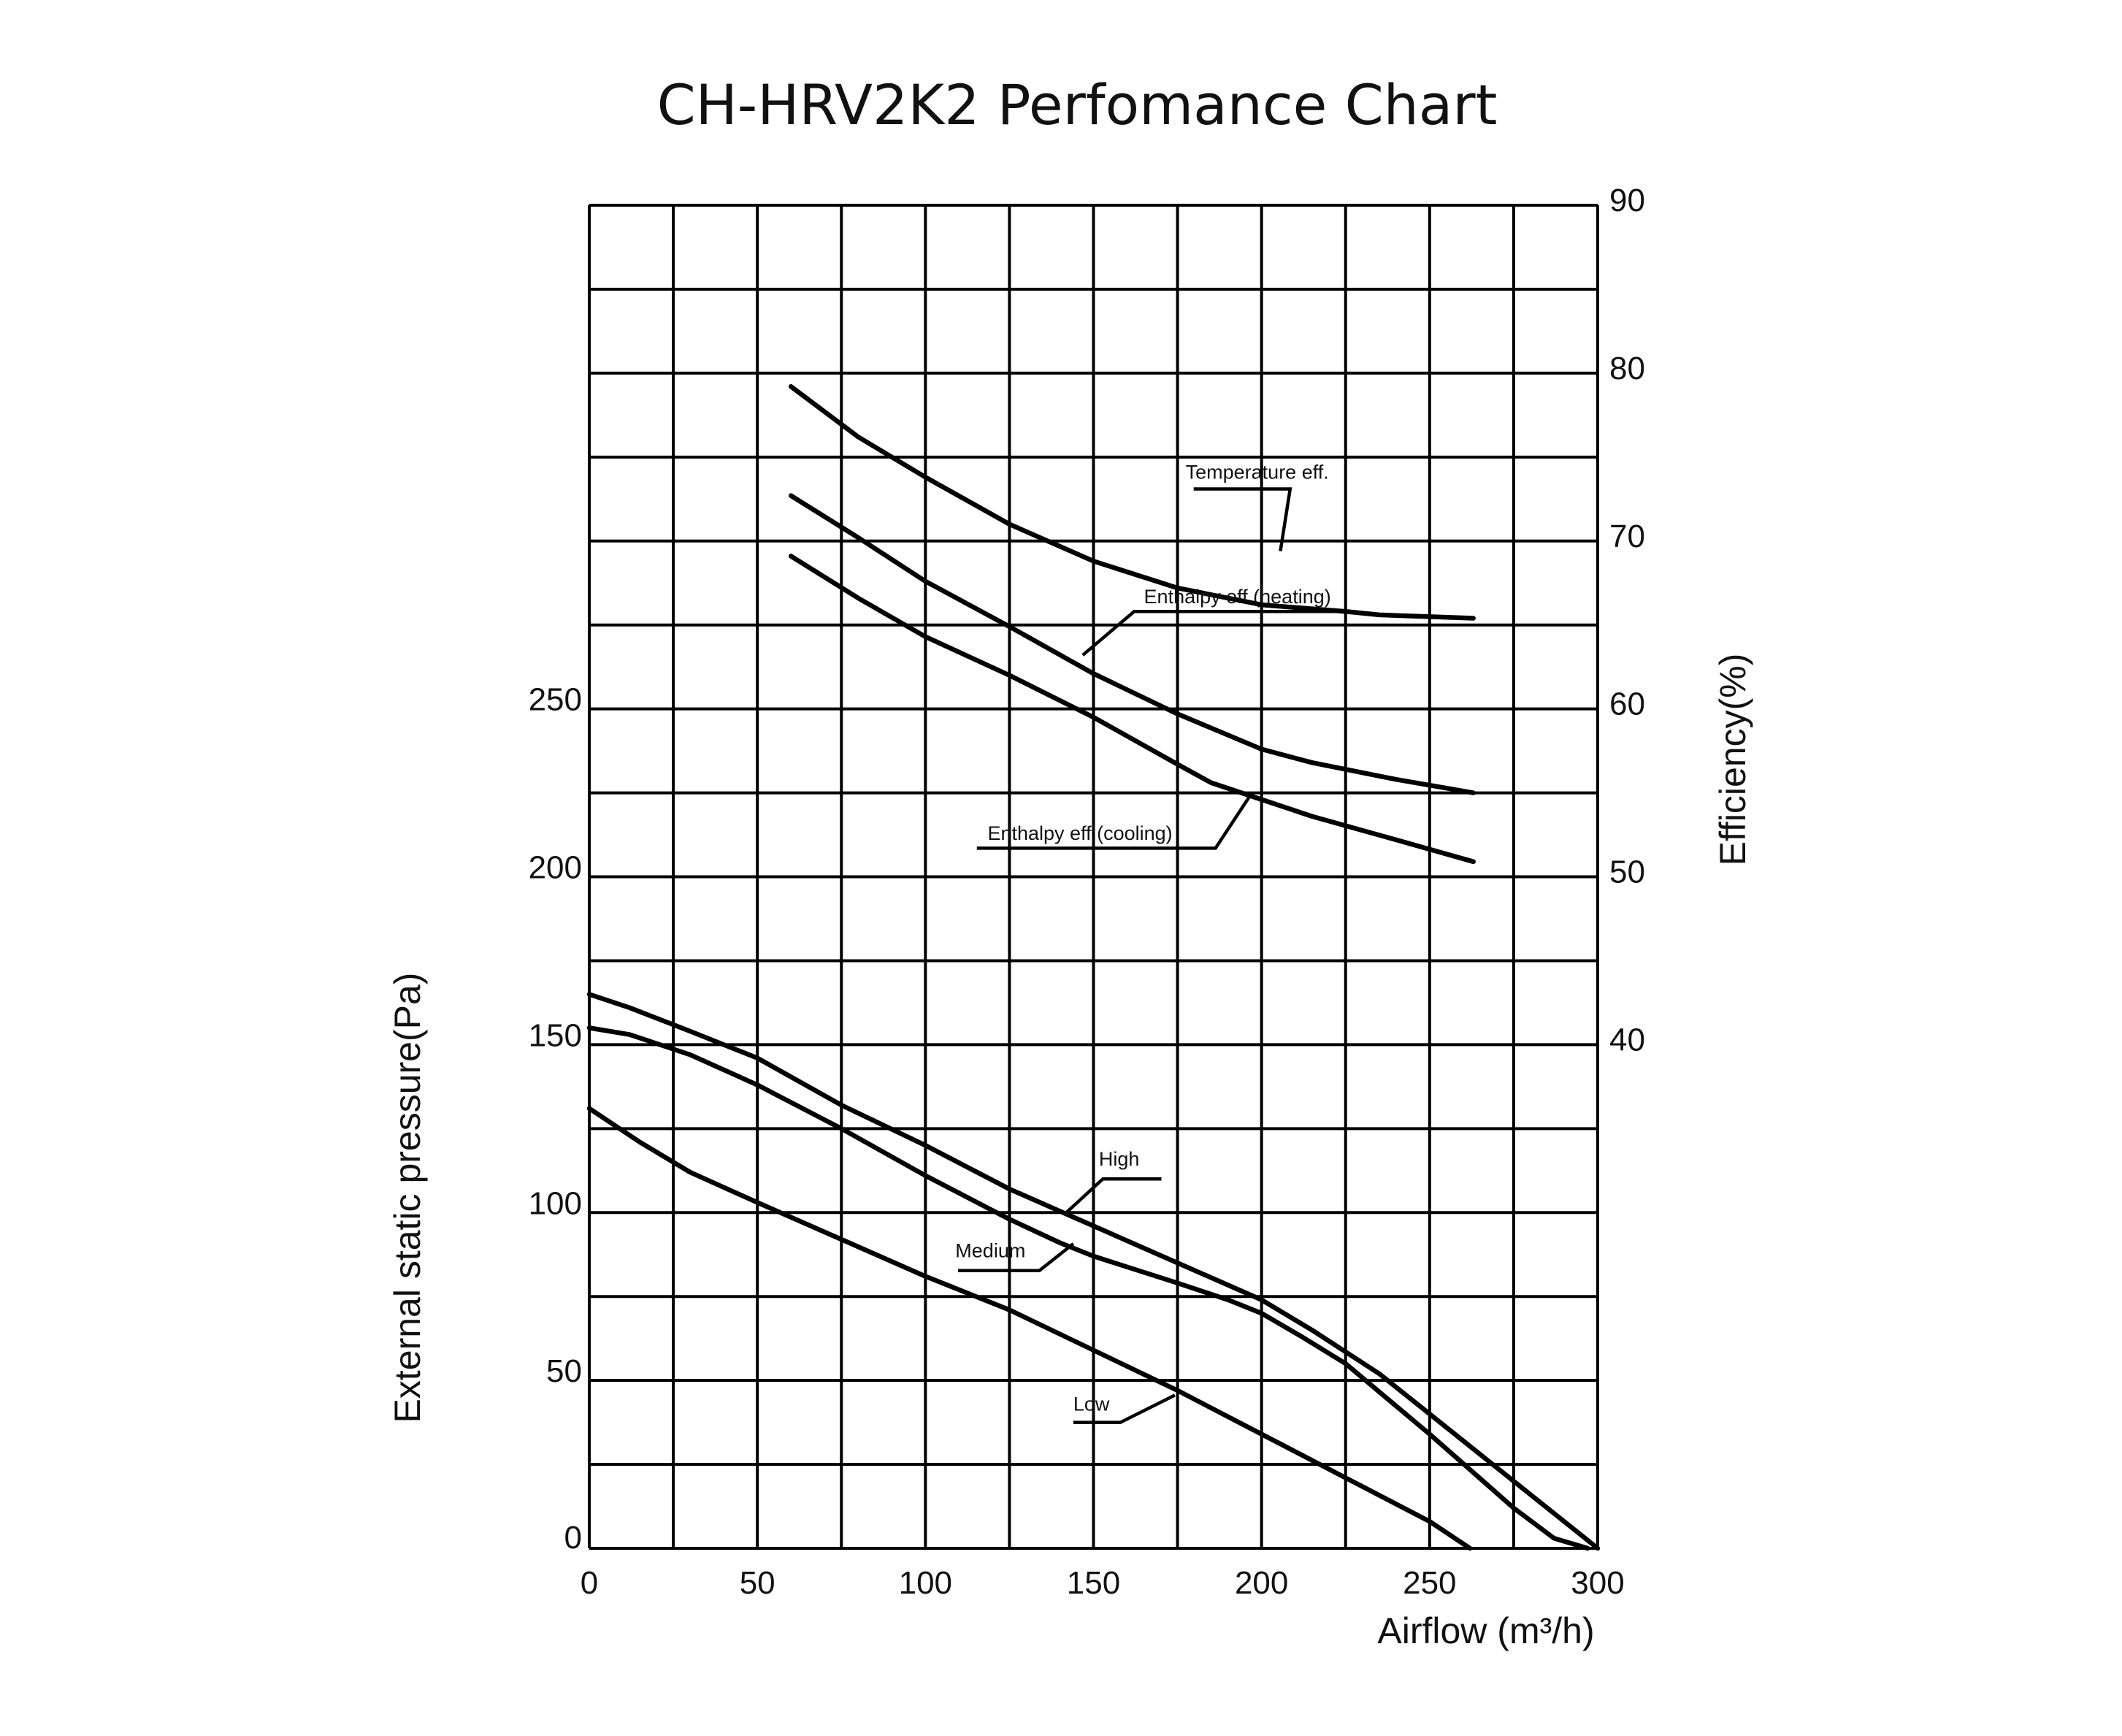 The width and height of the screenshot is (2122, 1736). Describe the element at coordinates (589, 1583) in the screenshot. I see `x-tick-label: 0` at that location.